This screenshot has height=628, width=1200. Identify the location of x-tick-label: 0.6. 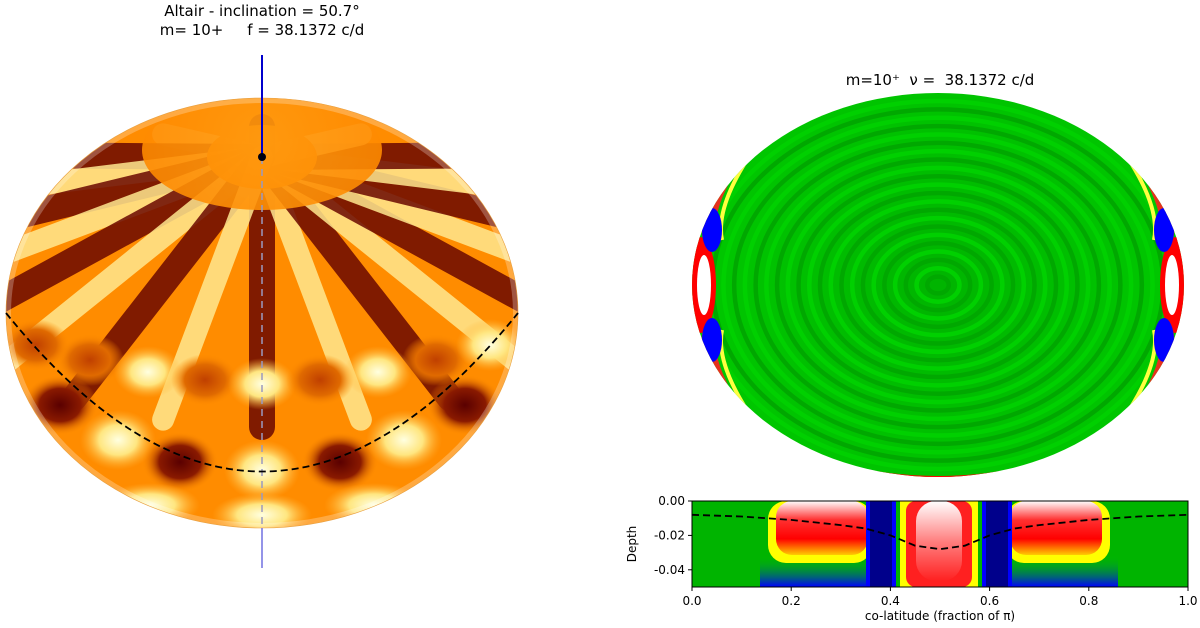
(989, 601).